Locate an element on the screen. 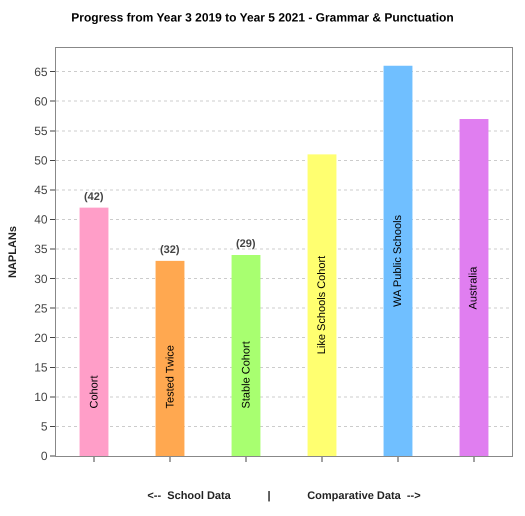  x-tick-label: Stable Cohort is located at coordinates (246, 374).